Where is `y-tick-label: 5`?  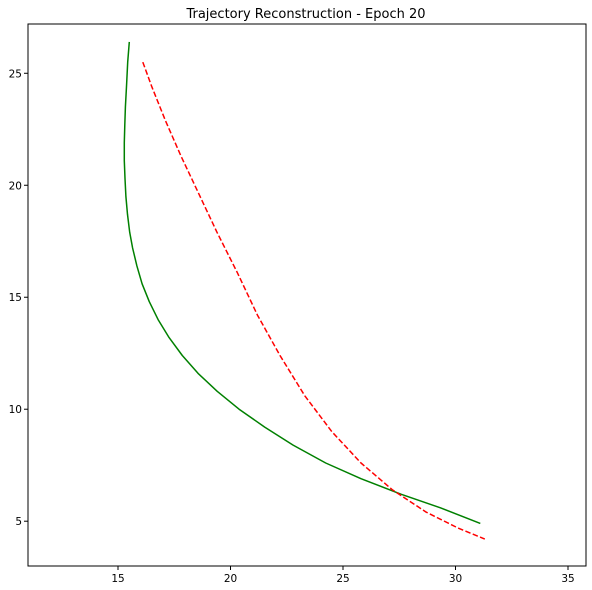 y-tick-label: 5 is located at coordinates (18, 522).